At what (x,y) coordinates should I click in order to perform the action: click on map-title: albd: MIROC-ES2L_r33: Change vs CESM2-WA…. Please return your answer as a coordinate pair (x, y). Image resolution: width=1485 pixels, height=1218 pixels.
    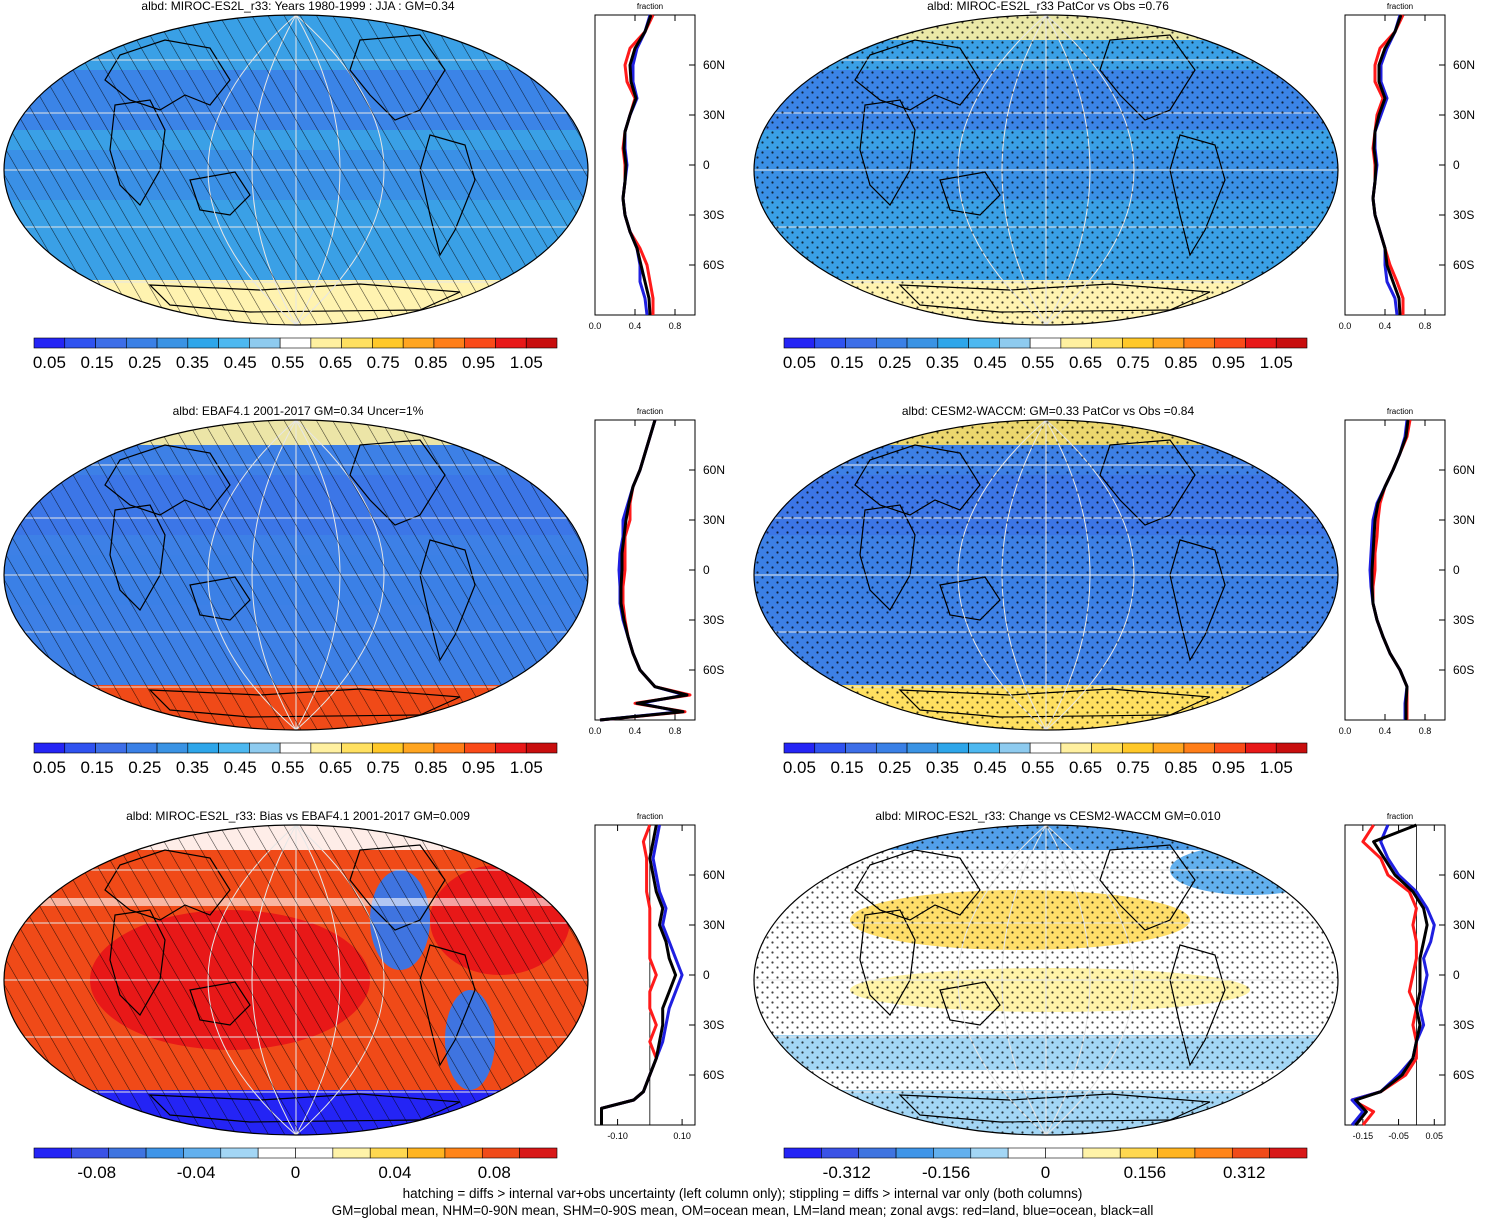
    Looking at the image, I should click on (1048, 816).